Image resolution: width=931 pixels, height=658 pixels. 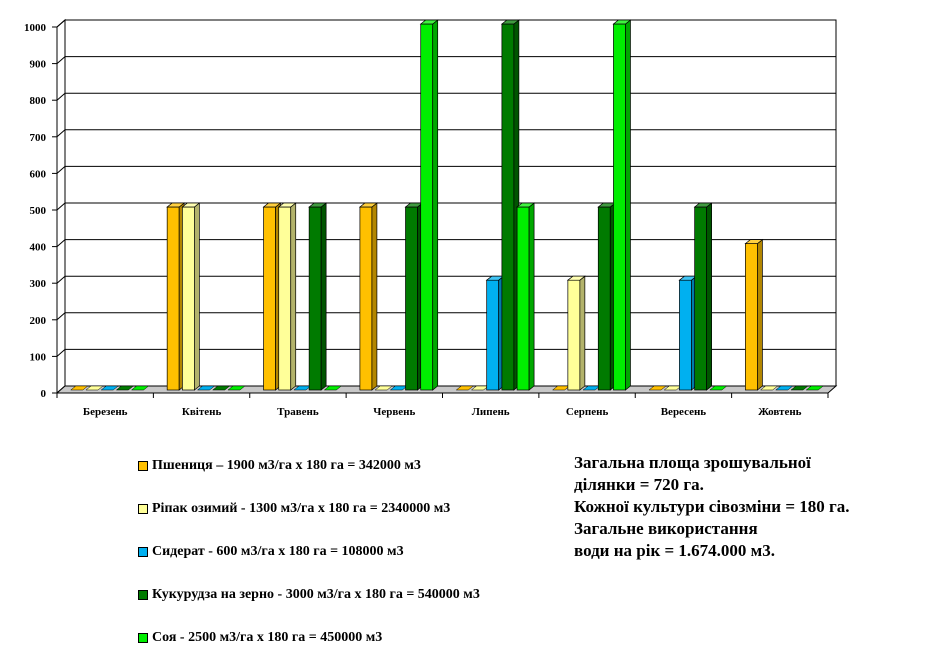 I want to click on x-tick-label: Червень, so click(x=394, y=412).